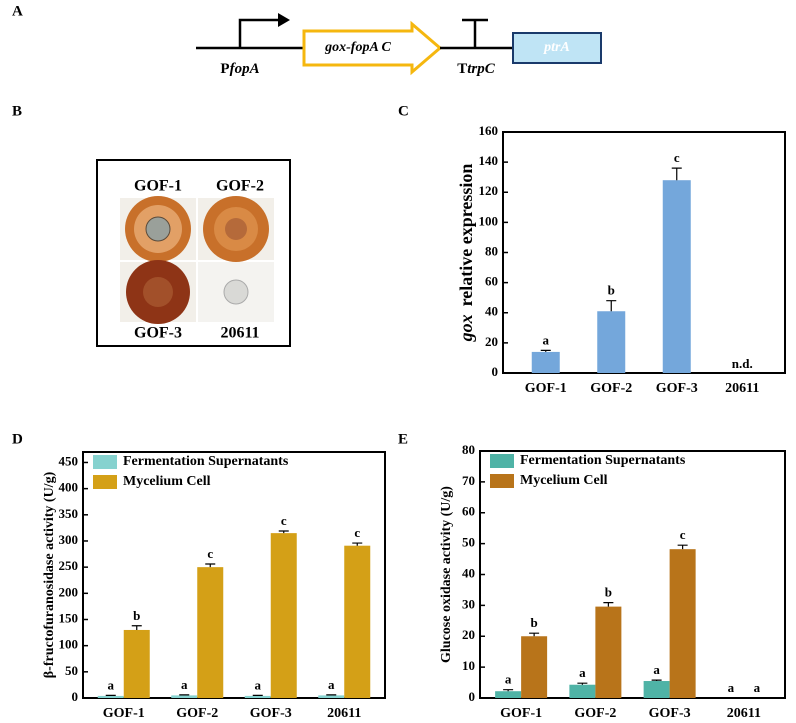 This screenshot has width=796, height=723. I want to click on legend-label: Mycelium Cell, so click(167, 481).